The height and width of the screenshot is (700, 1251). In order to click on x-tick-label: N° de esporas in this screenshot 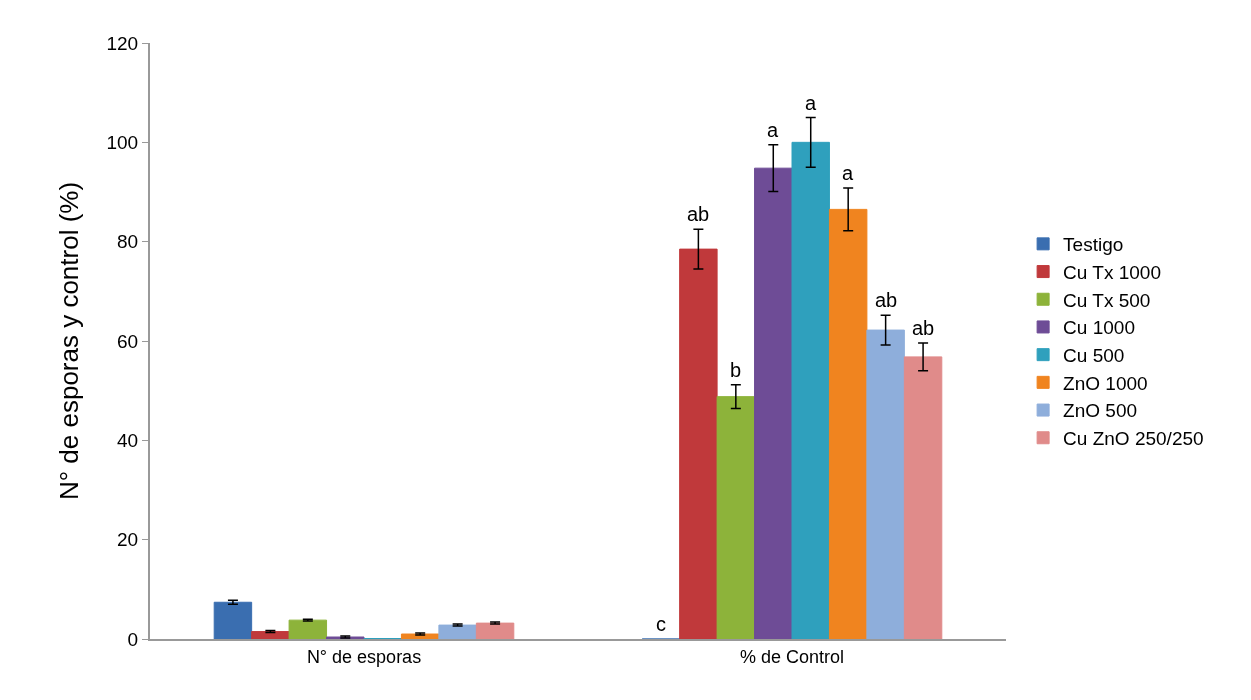, I will do `click(364, 656)`.